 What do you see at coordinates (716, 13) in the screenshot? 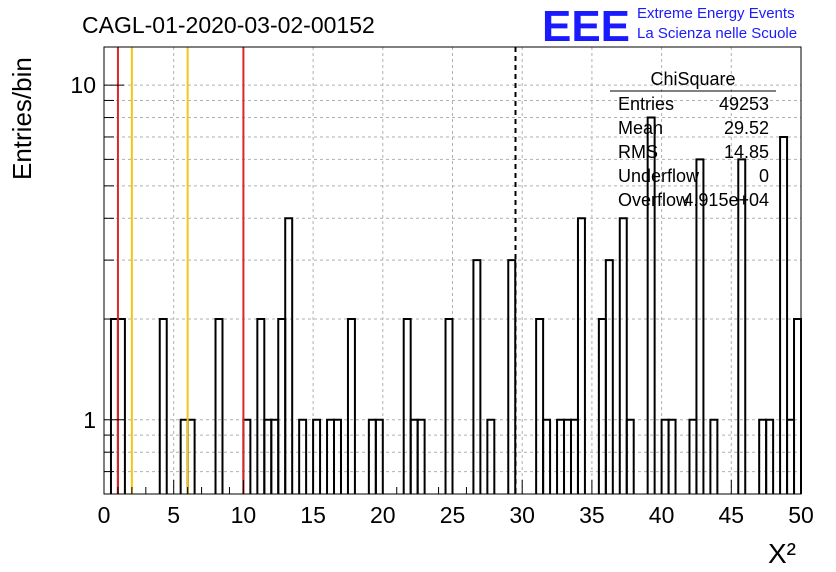
I see `logo-line1: Extreme Energy Events` at bounding box center [716, 13].